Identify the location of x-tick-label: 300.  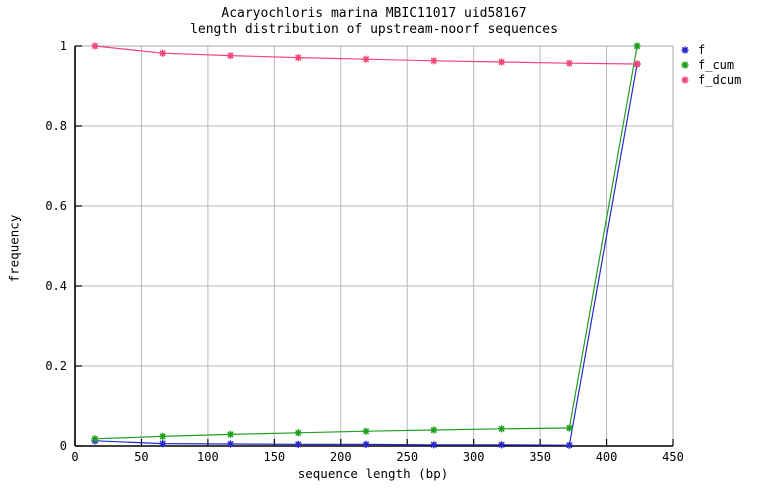
(474, 457).